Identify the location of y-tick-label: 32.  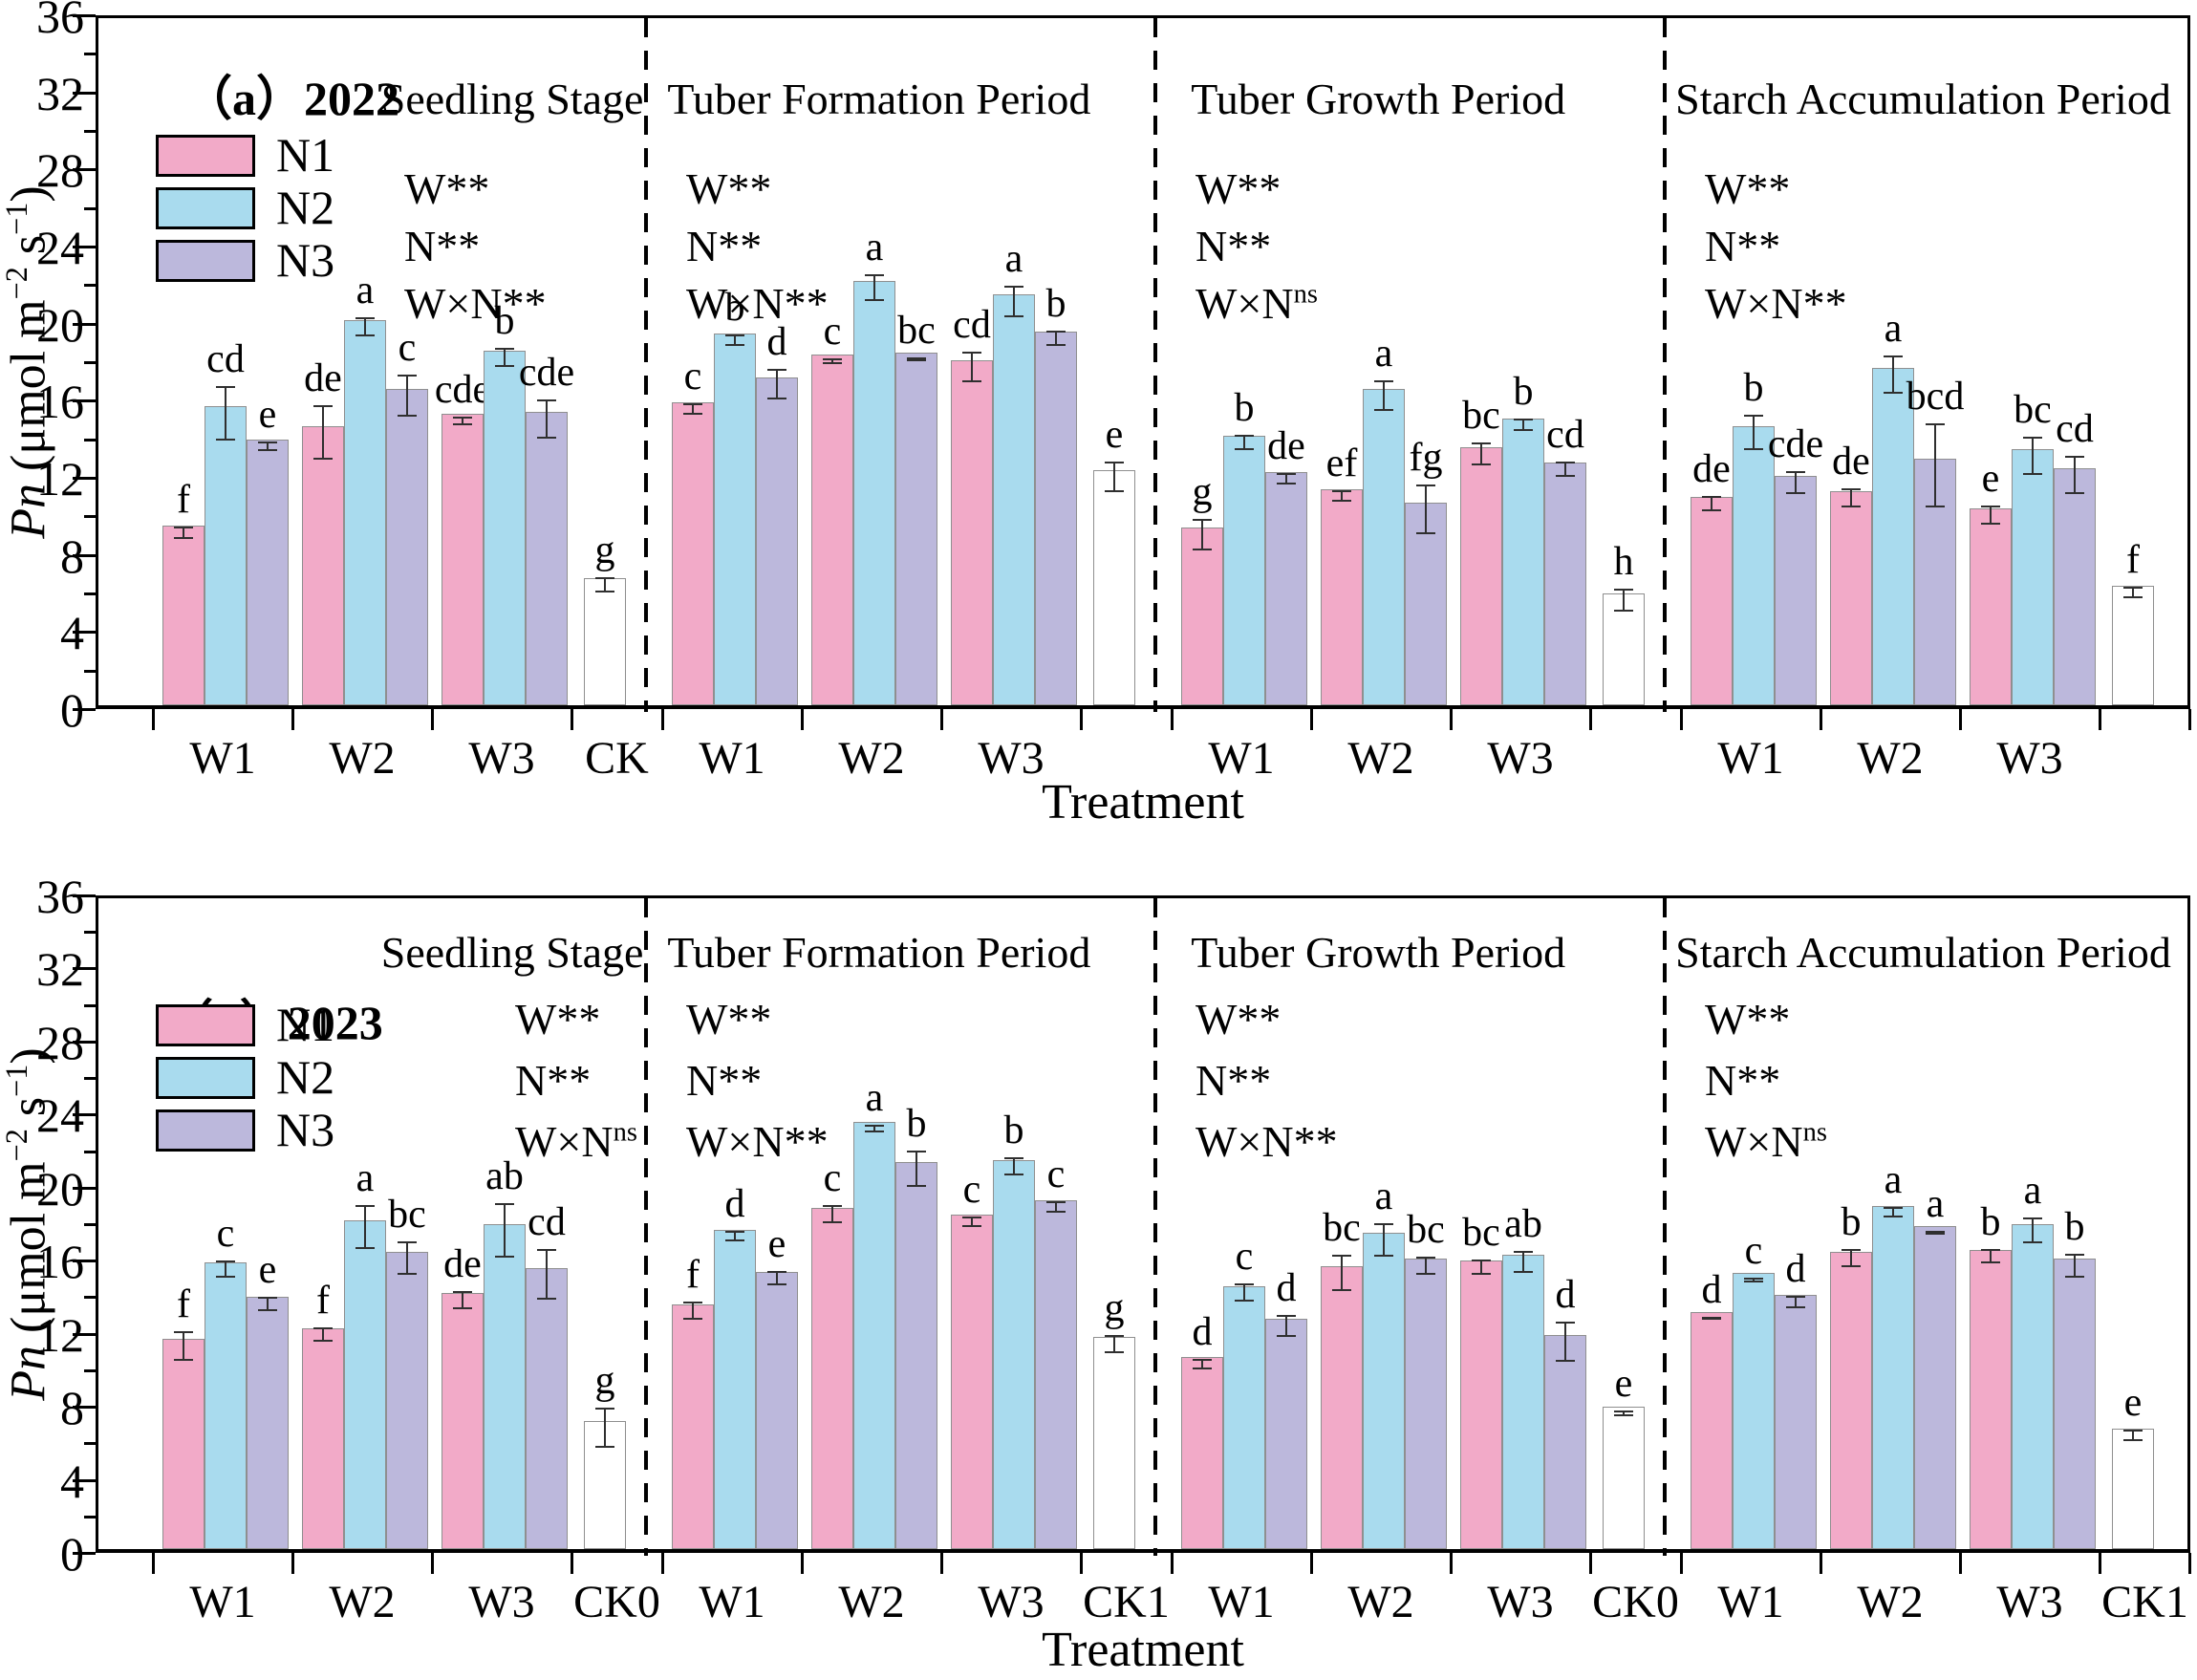
(60, 93).